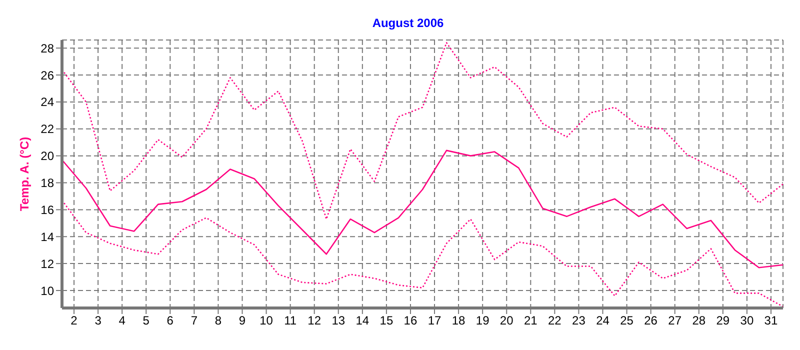 This screenshot has height=350, width=800. Describe the element at coordinates (98, 321) in the screenshot. I see `x-tick-label: 3` at that location.